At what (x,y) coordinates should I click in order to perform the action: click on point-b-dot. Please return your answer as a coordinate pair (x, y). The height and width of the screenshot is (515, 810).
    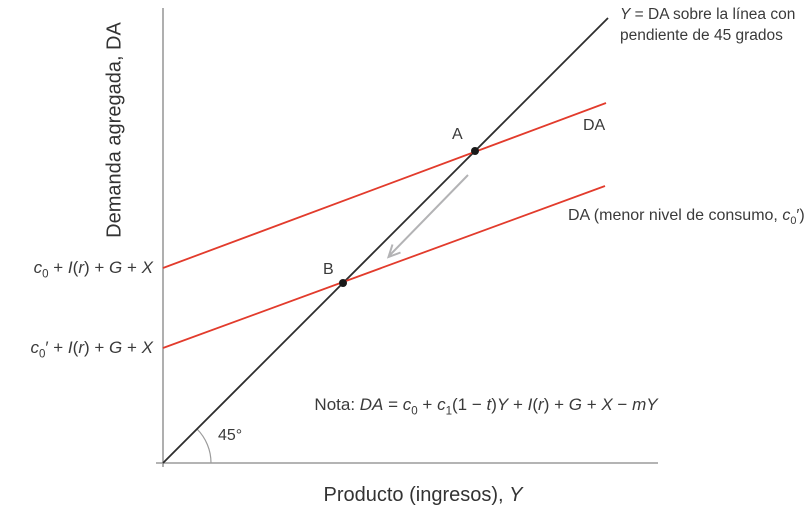
    Looking at the image, I should click on (343, 283).